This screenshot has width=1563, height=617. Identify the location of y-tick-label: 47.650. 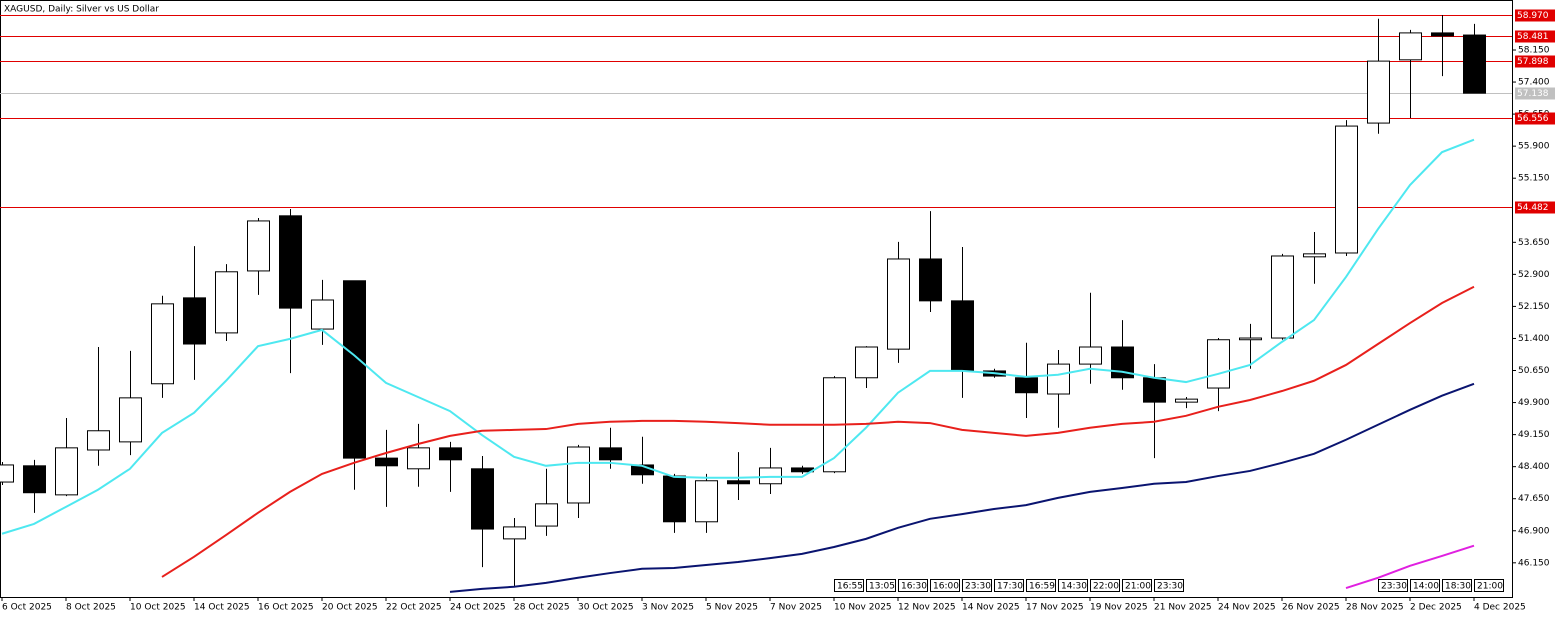
(1534, 499).